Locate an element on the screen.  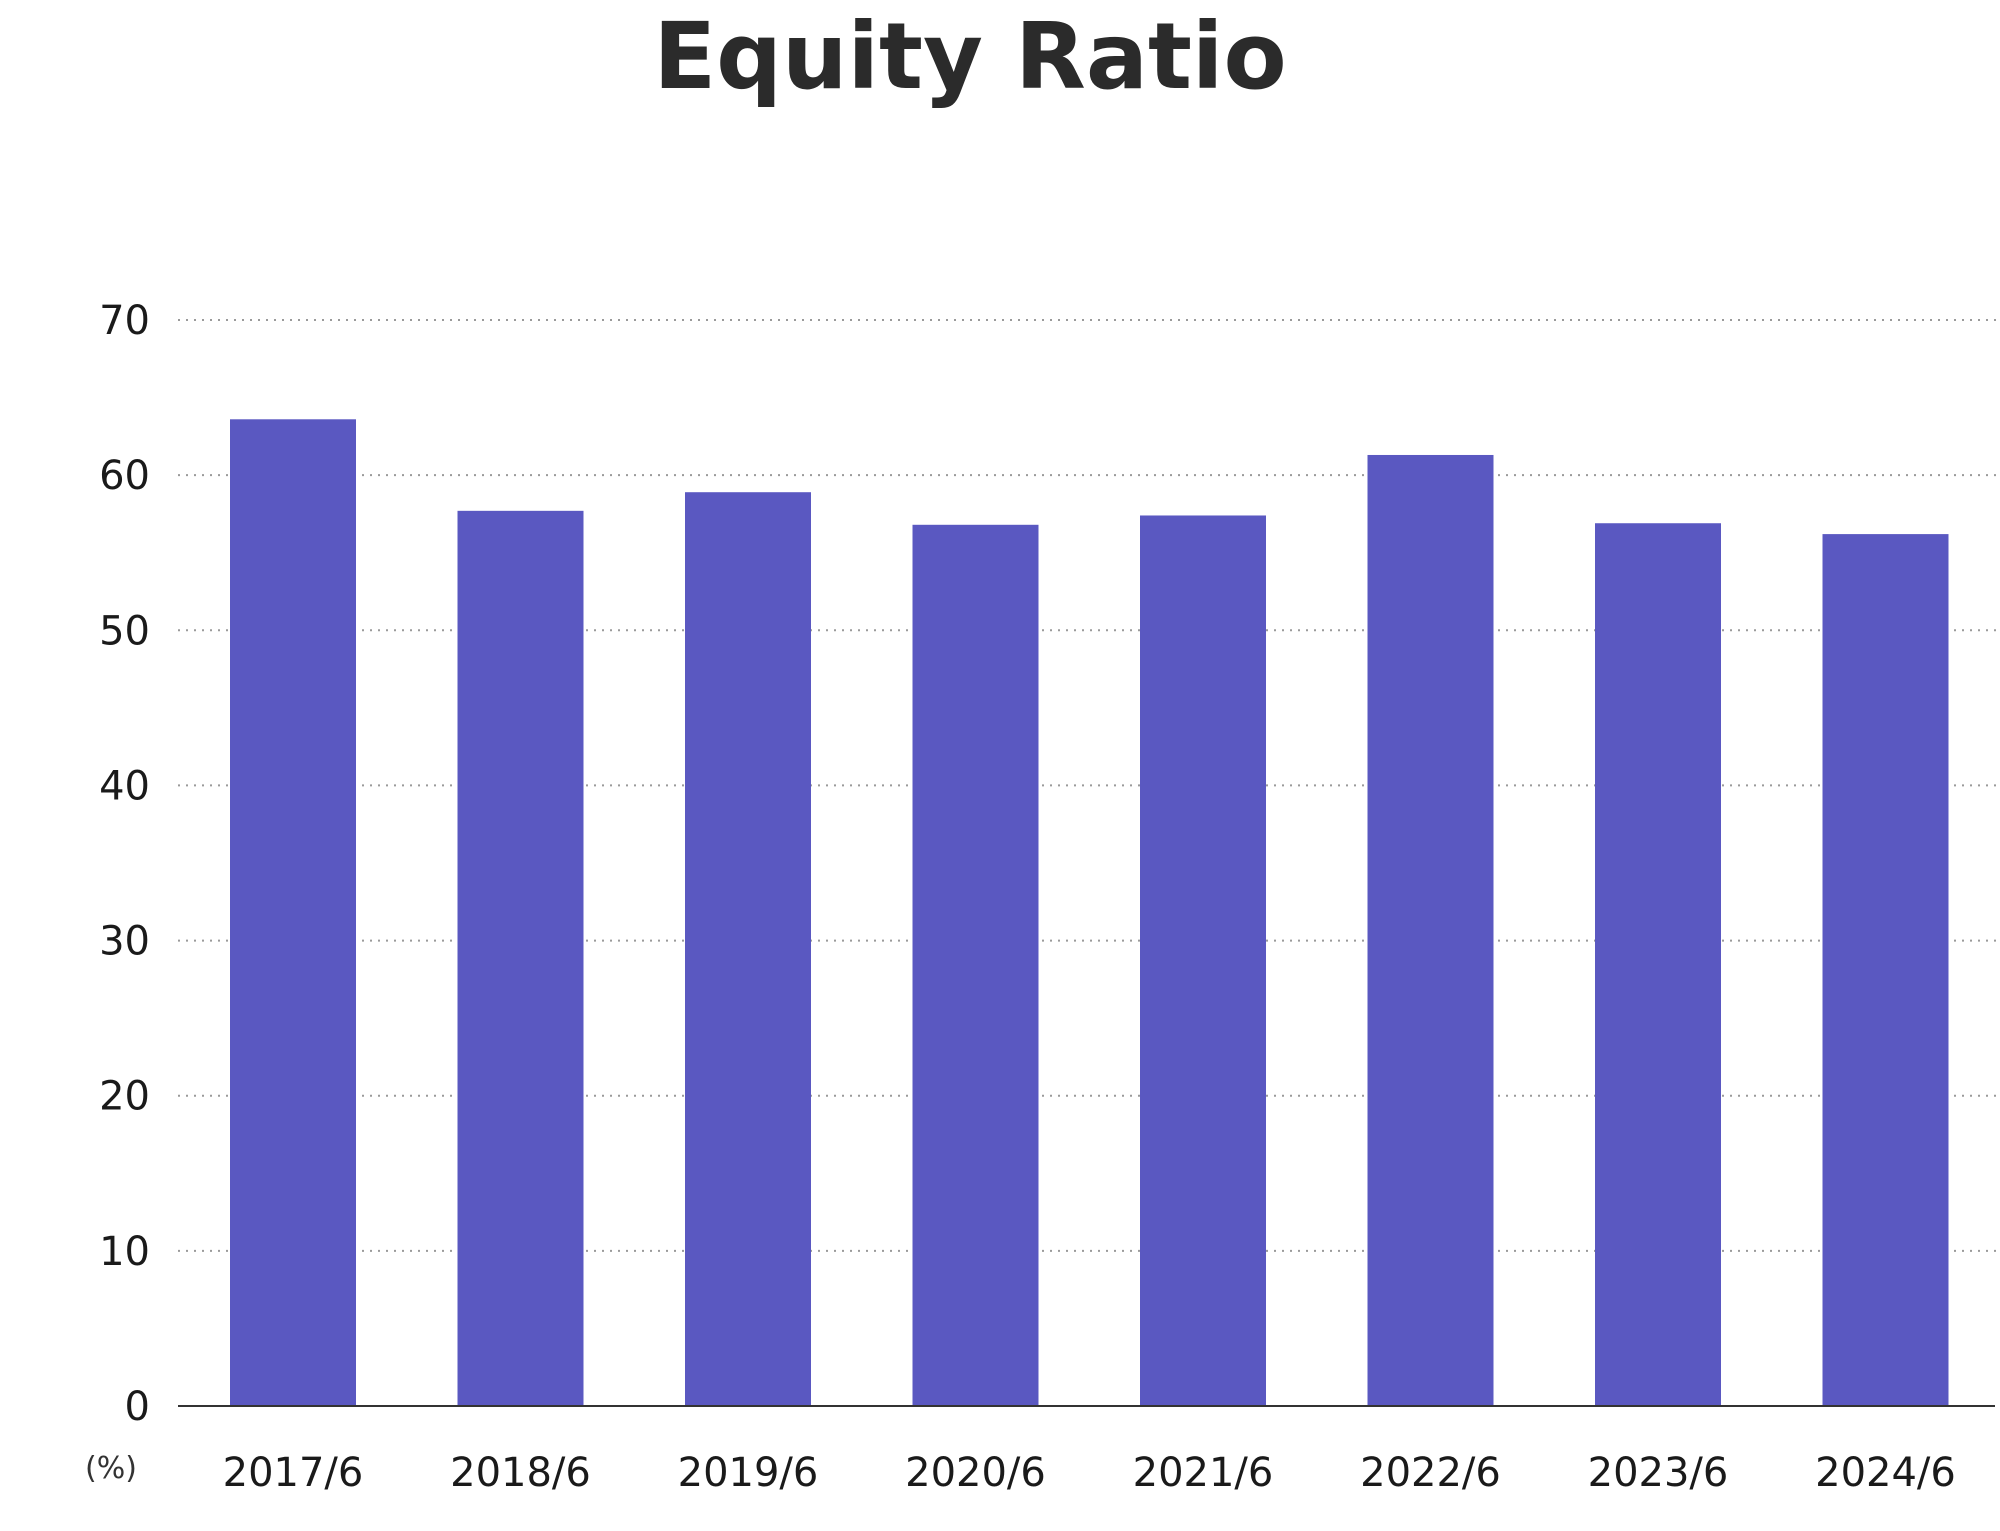
y-tick-label: 70 is located at coordinates (124, 321).